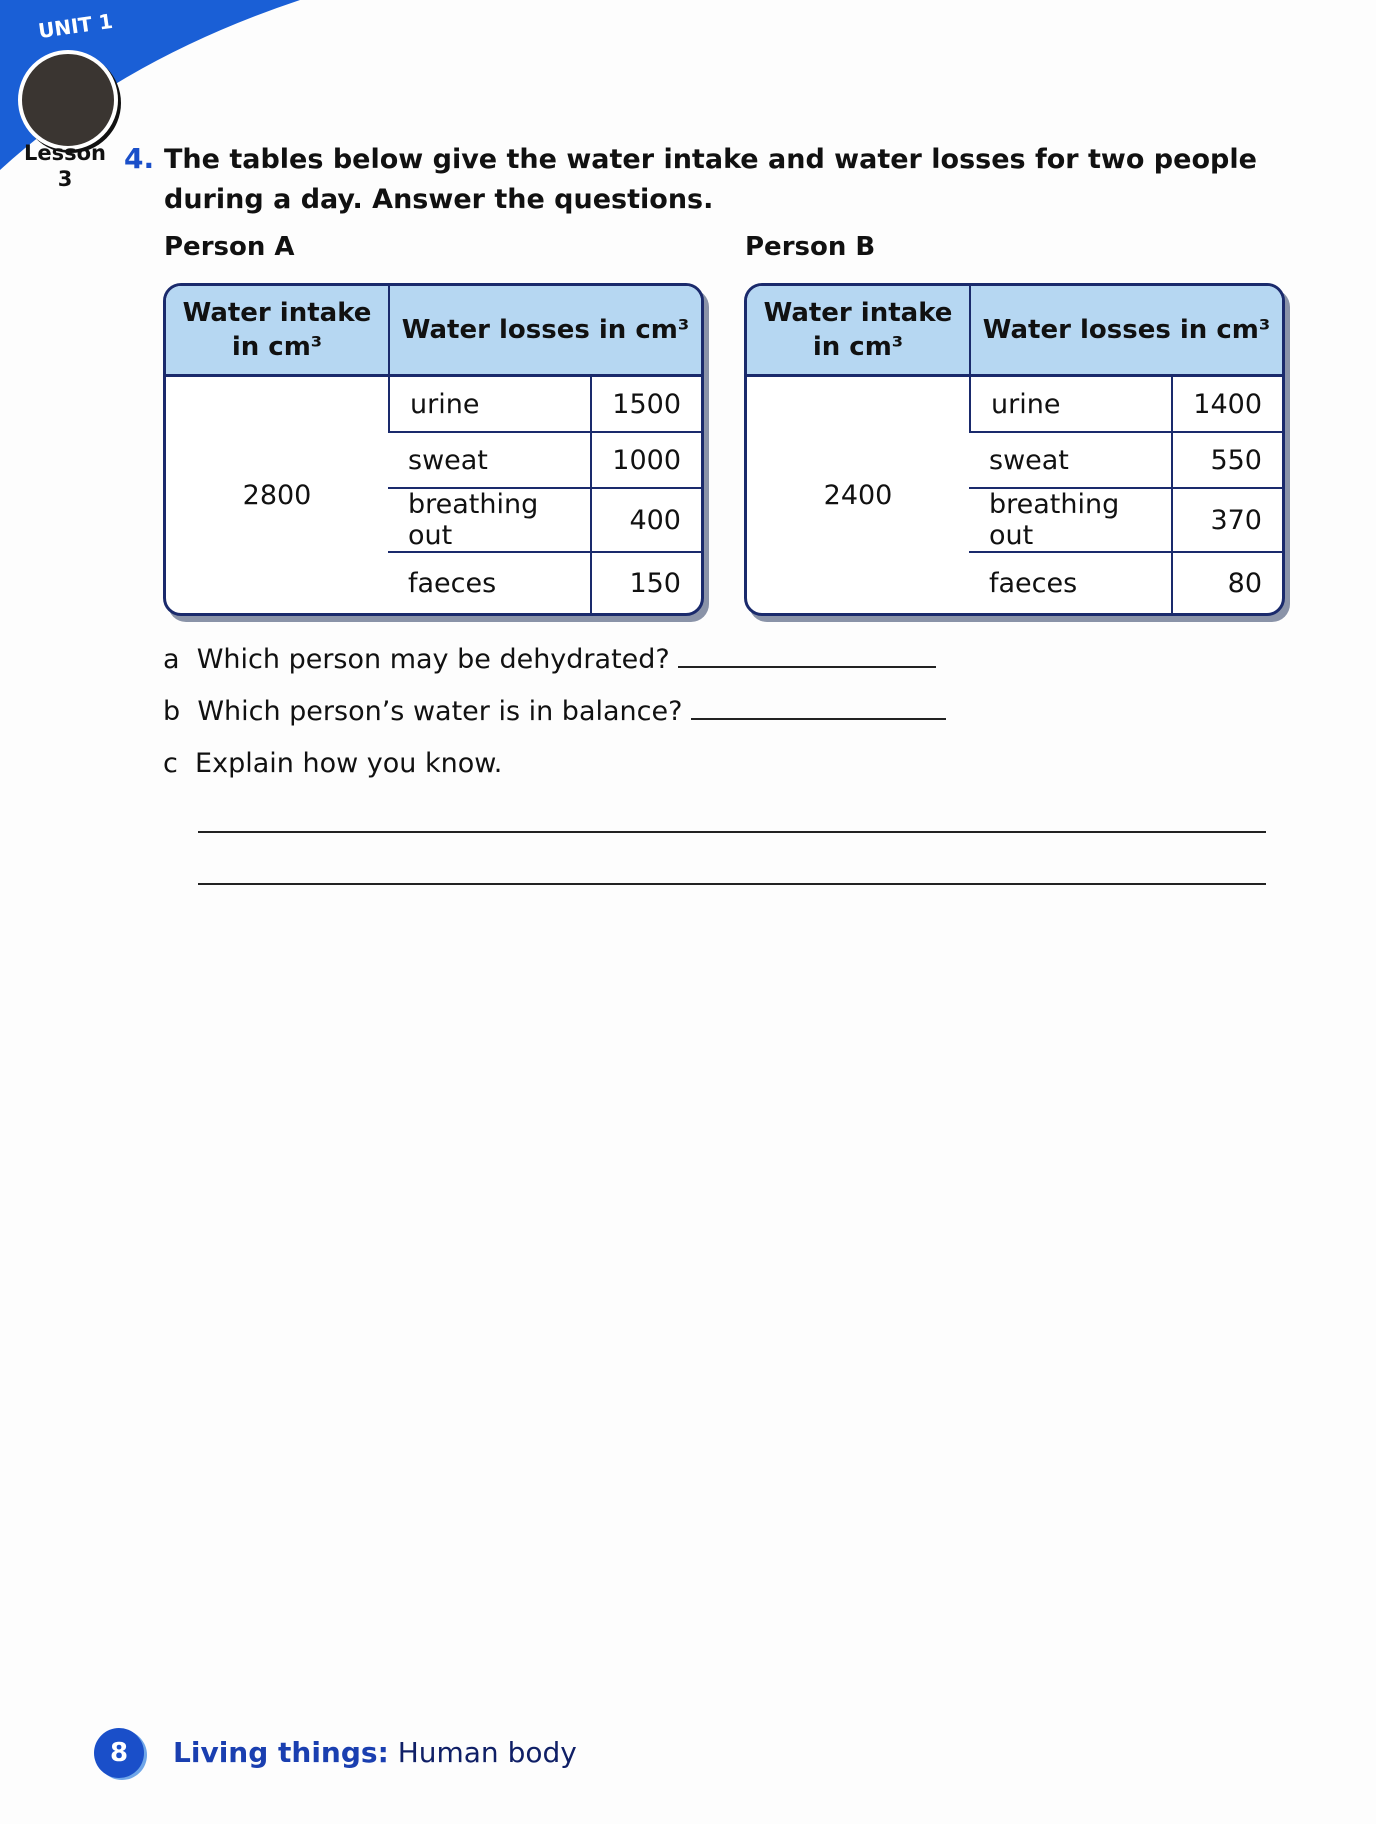 Image resolution: width=1376 pixels, height=1824 pixels. What do you see at coordinates (819, 709) in the screenshot?
I see `answer-blank-b` at bounding box center [819, 709].